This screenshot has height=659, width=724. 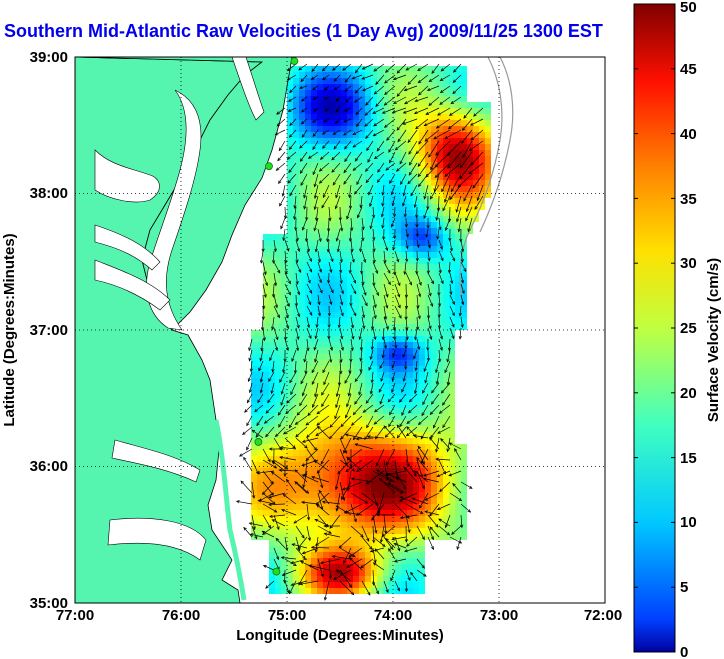 What do you see at coordinates (713, 340) in the screenshot?
I see `colorbar-label: Surface Velocity (cm/s)` at bounding box center [713, 340].